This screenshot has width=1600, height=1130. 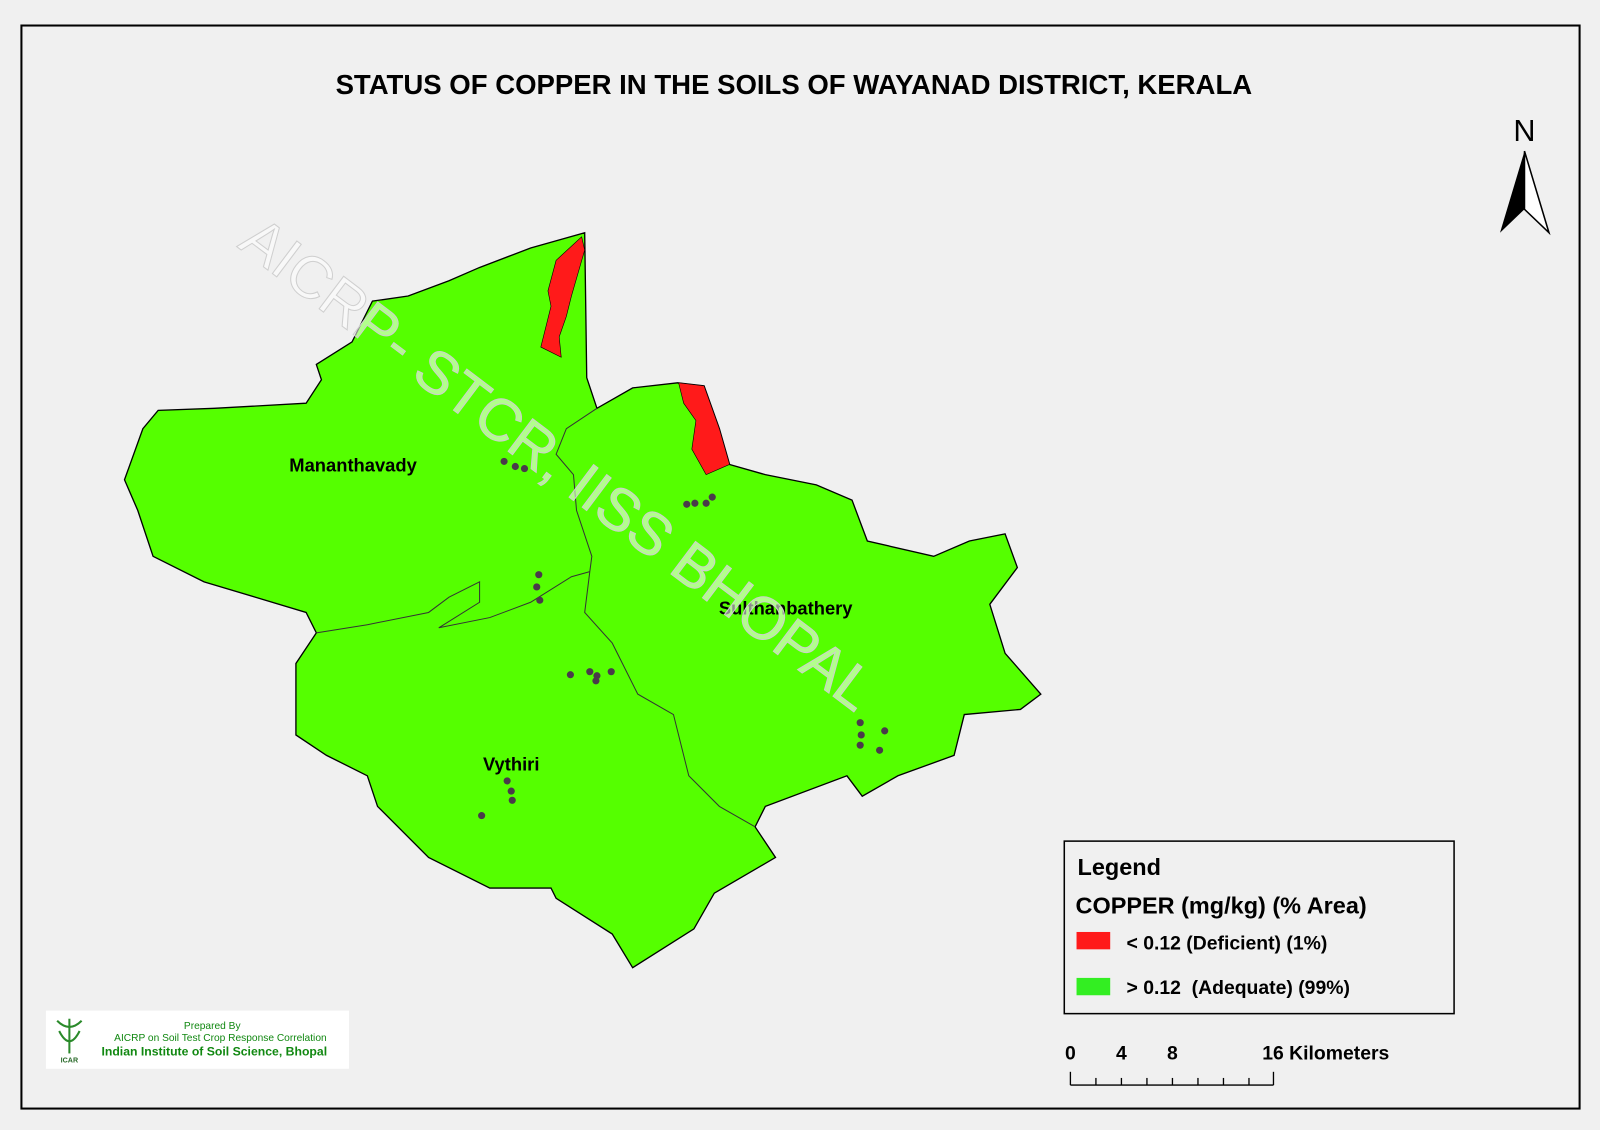 What do you see at coordinates (511, 764) in the screenshot?
I see `region-label: Vythiri` at bounding box center [511, 764].